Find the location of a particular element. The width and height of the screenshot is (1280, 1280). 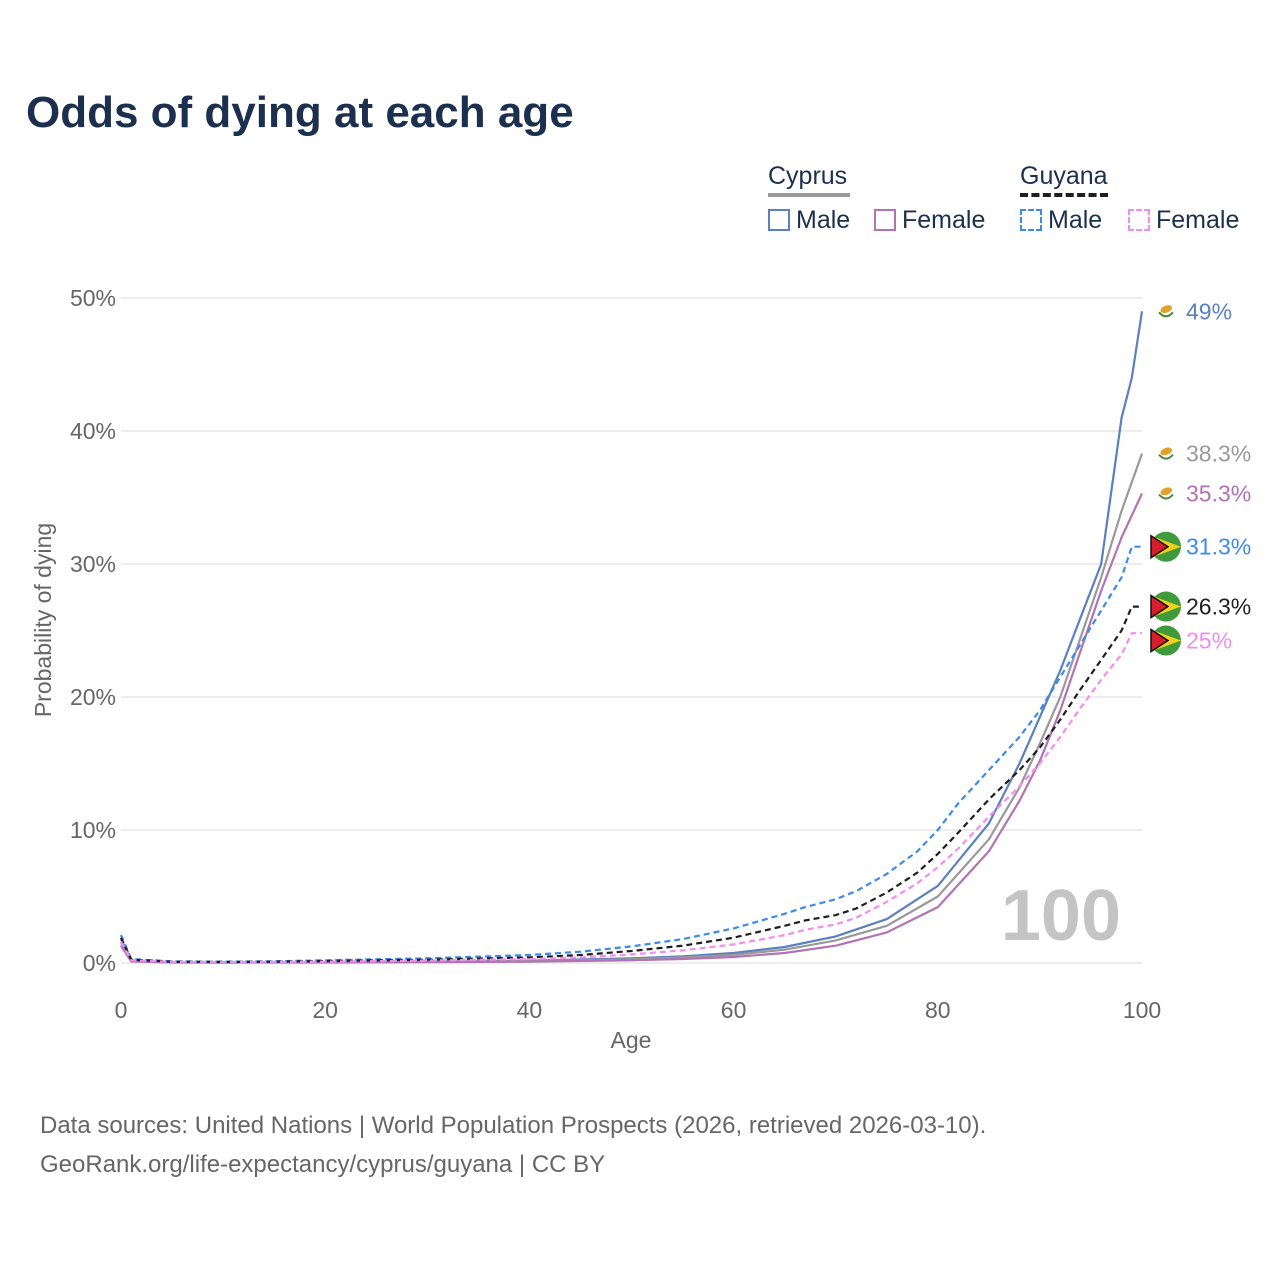

legend-item-guyana-female: Female is located at coordinates (1183, 220).